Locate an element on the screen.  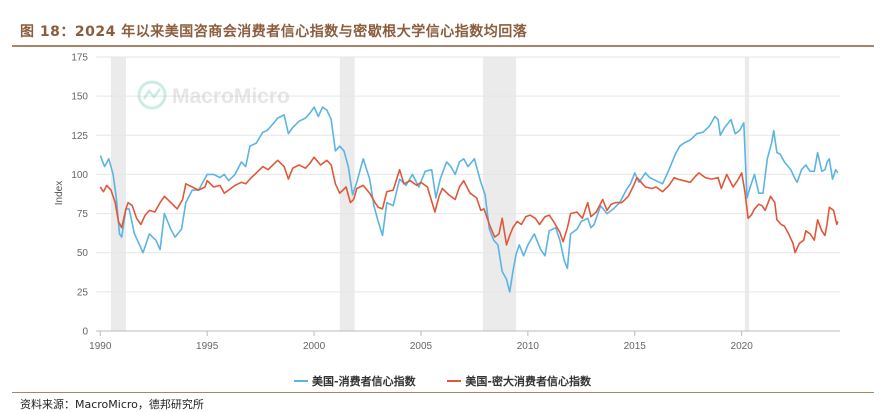
legend-item-michigan-sentiment: 美国-密大消费者信心指数 is located at coordinates (519, 381).